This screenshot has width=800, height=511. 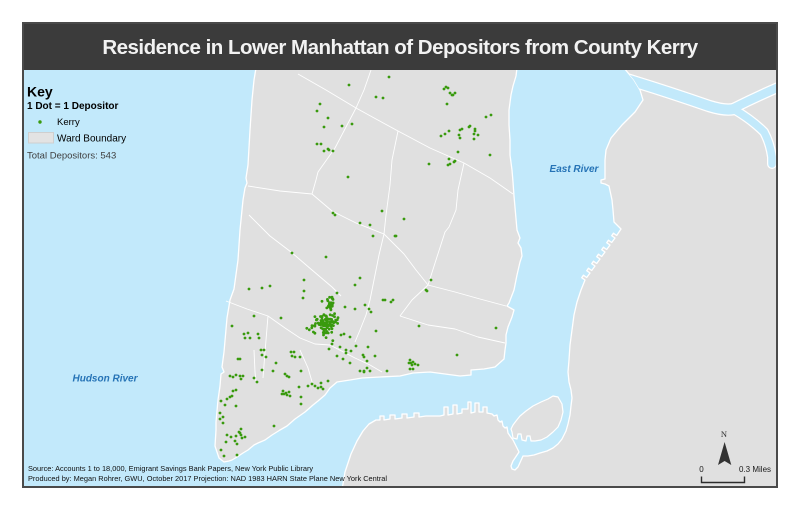 What do you see at coordinates (755, 469) in the screenshot?
I see `svg-text: 0.3 Miles` at bounding box center [755, 469].